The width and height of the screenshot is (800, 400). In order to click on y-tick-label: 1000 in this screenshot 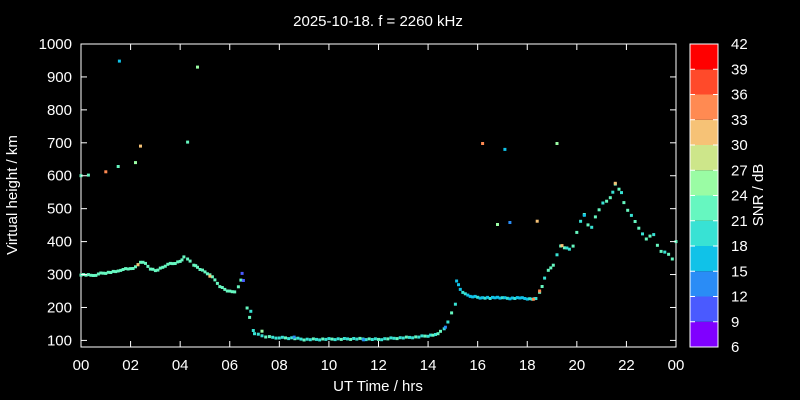, I will do `click(55, 44)`.